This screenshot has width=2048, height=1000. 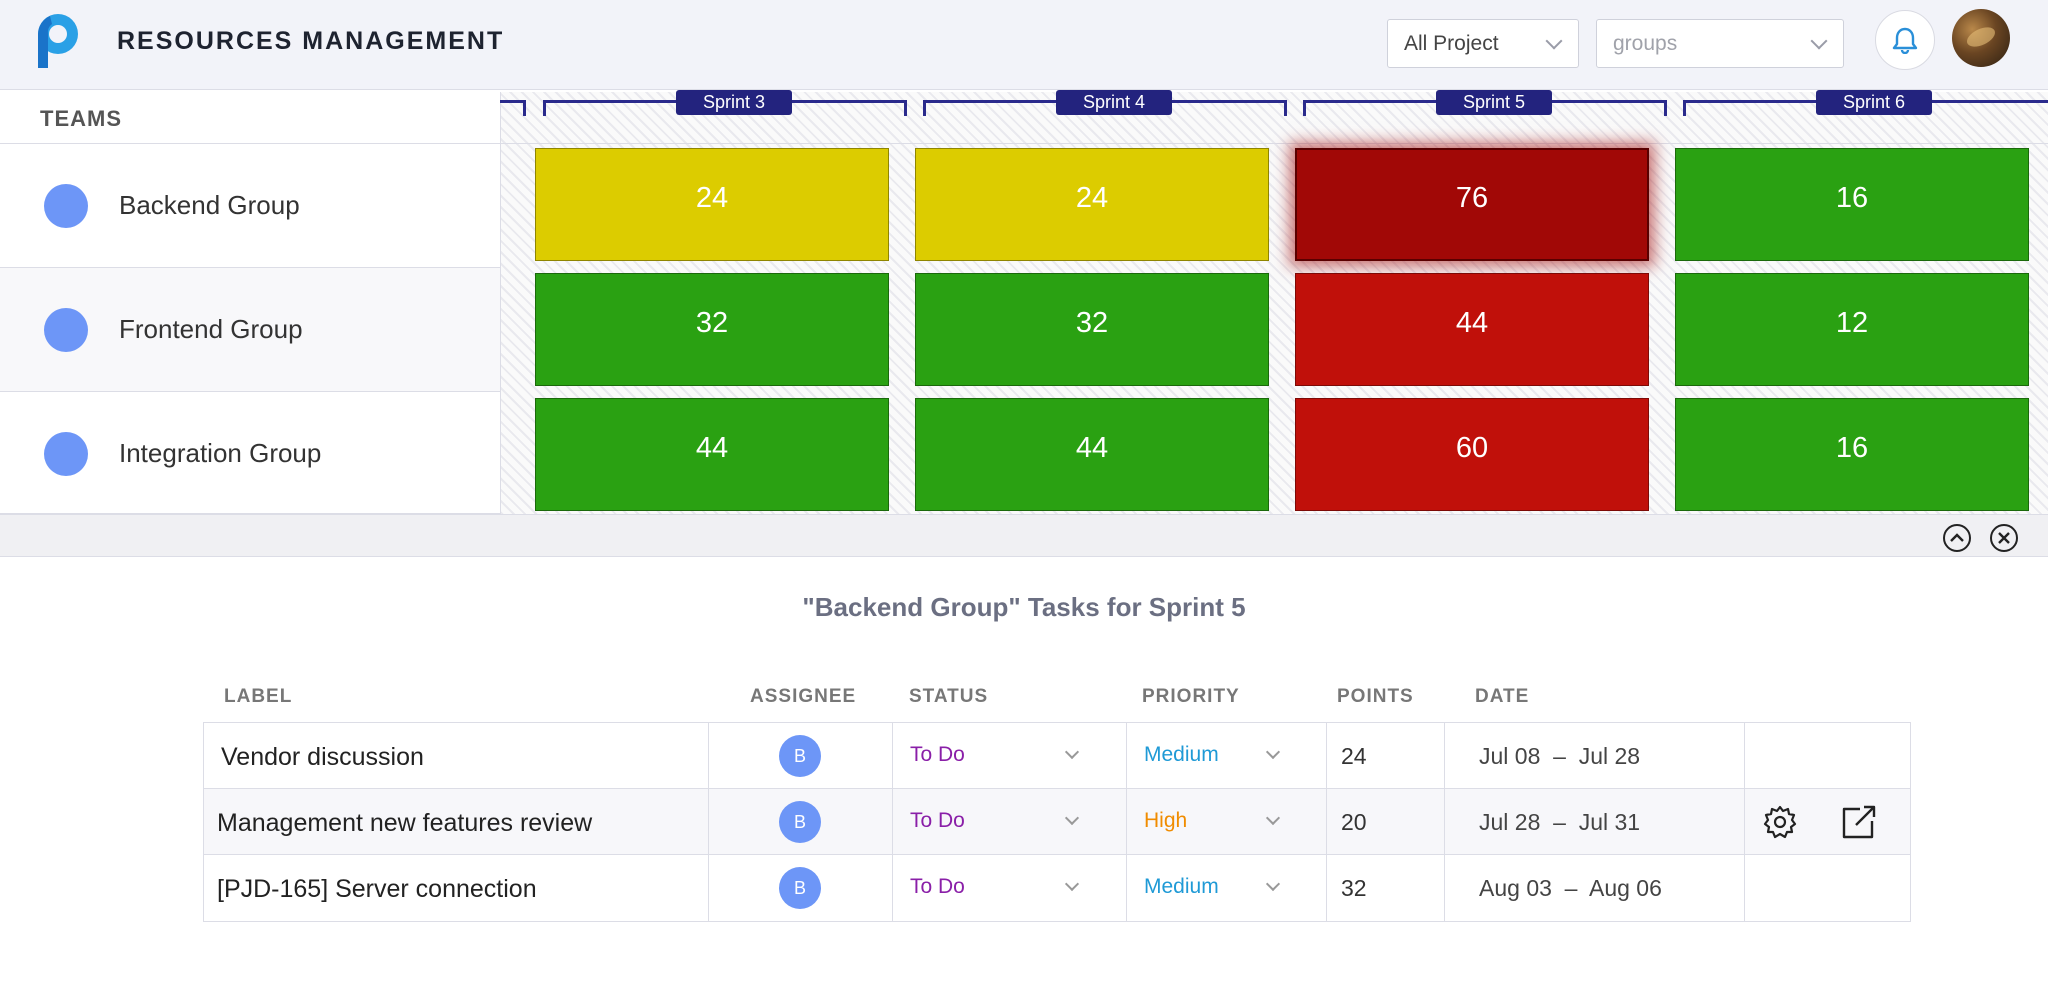 I want to click on teams-header: TEAMS, so click(x=250, y=118).